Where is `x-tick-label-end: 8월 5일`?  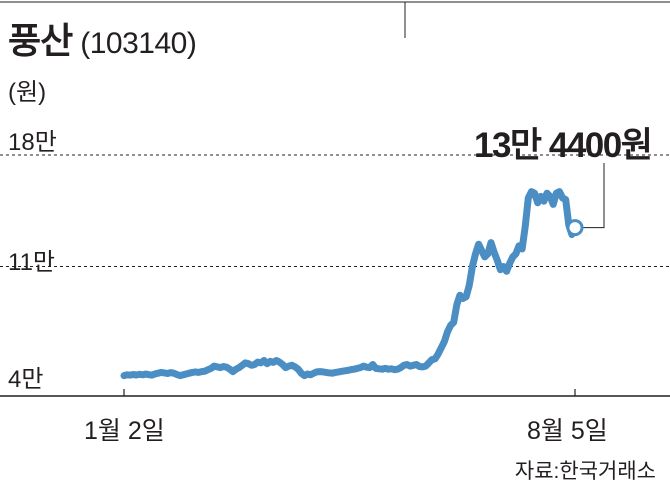
x-tick-label-end: 8월 5일 is located at coordinates (567, 431).